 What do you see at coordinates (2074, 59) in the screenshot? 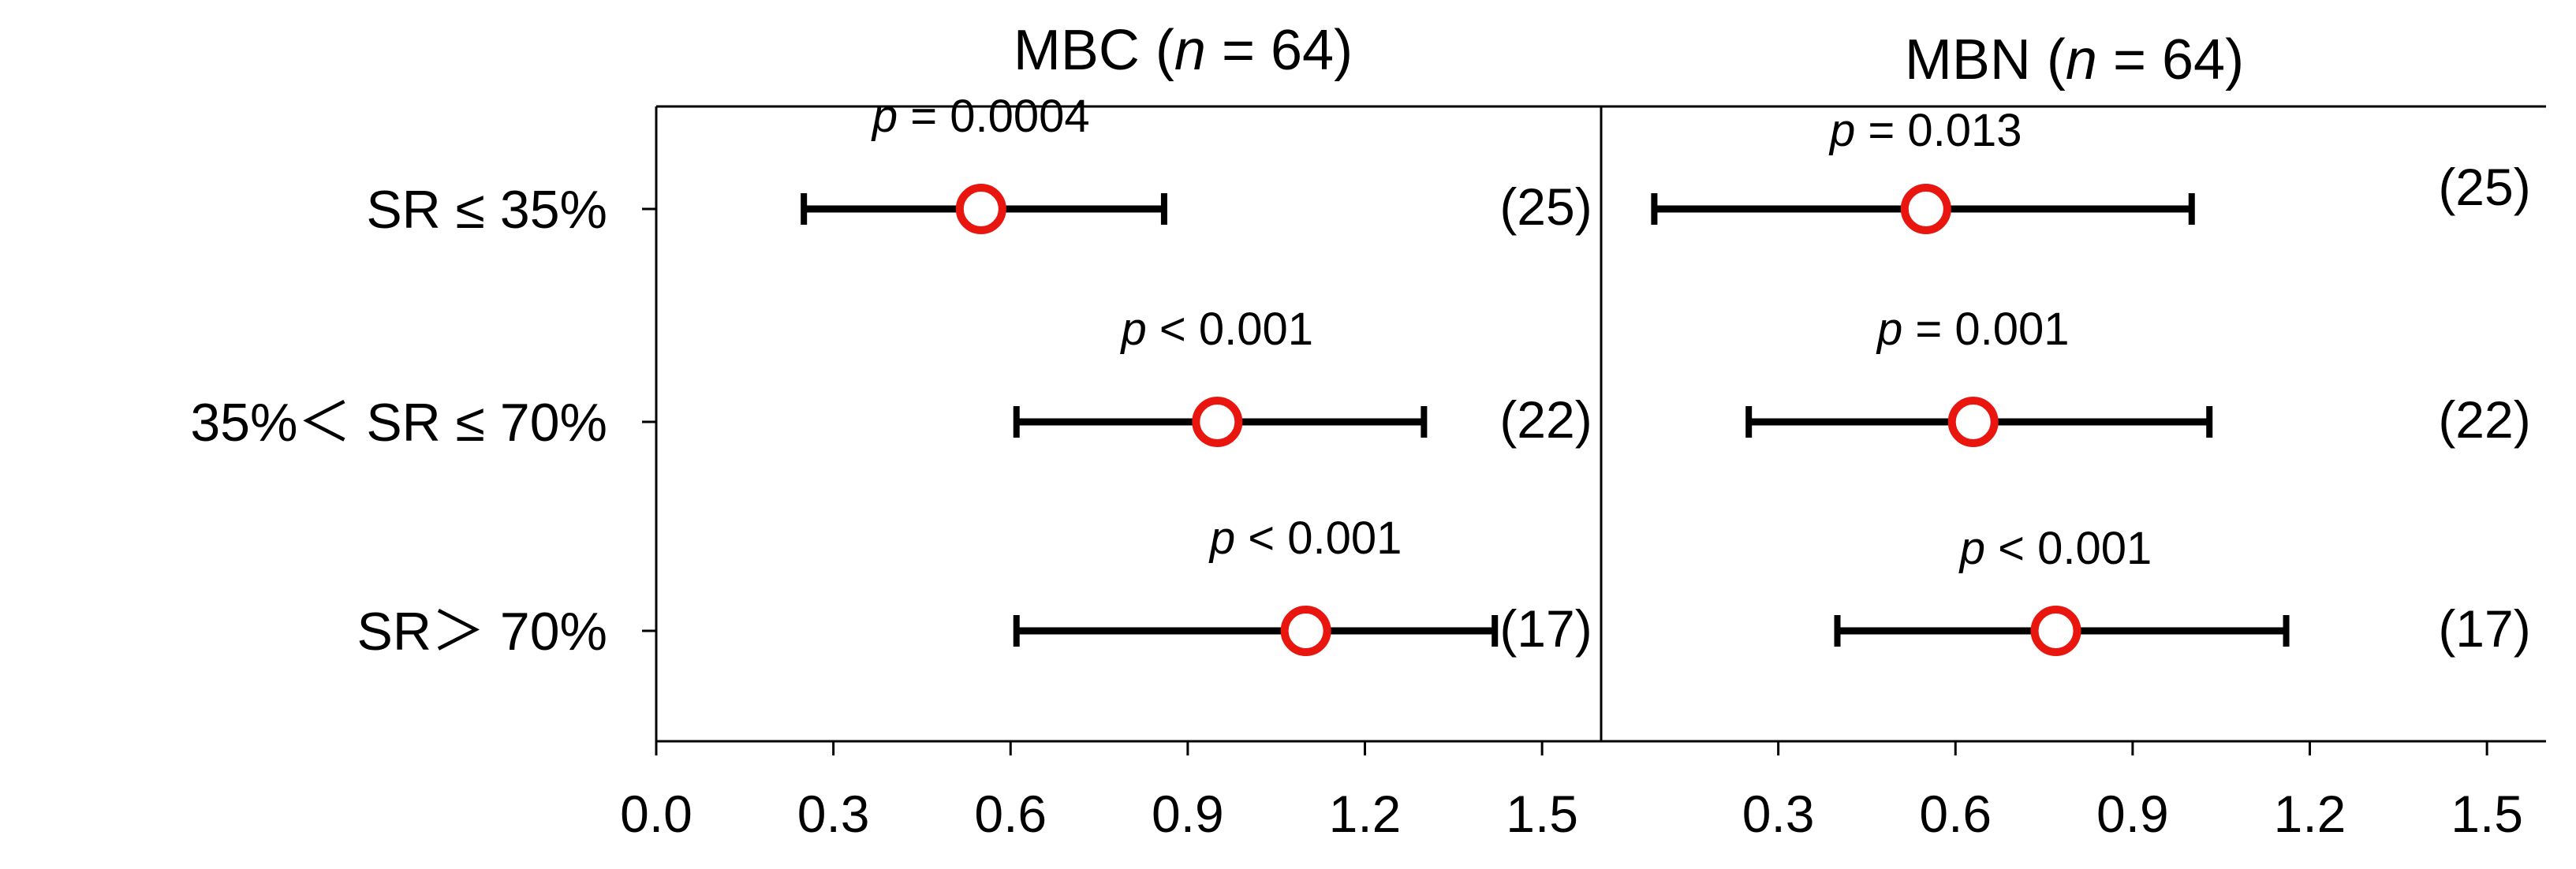
I see `panel-title: MBN (n = 64)` at bounding box center [2074, 59].